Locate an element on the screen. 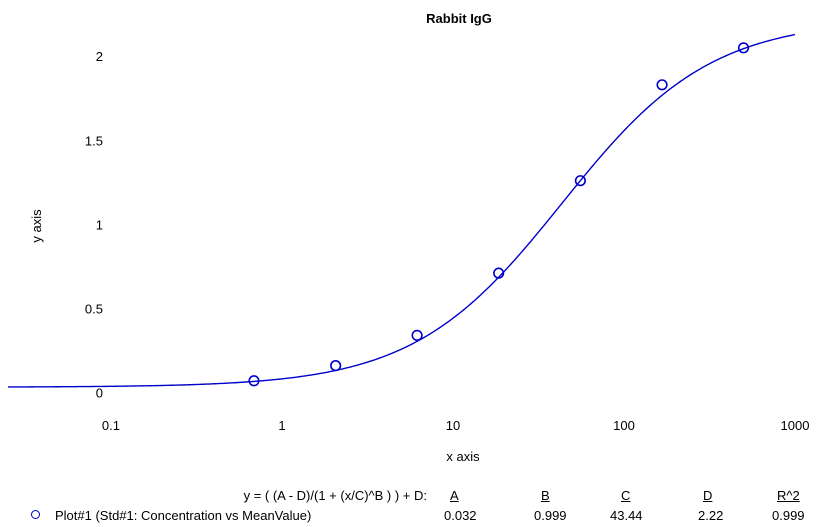  y-axis-ticks: 0 0.5 1 1.5 2 is located at coordinates (94, 224).